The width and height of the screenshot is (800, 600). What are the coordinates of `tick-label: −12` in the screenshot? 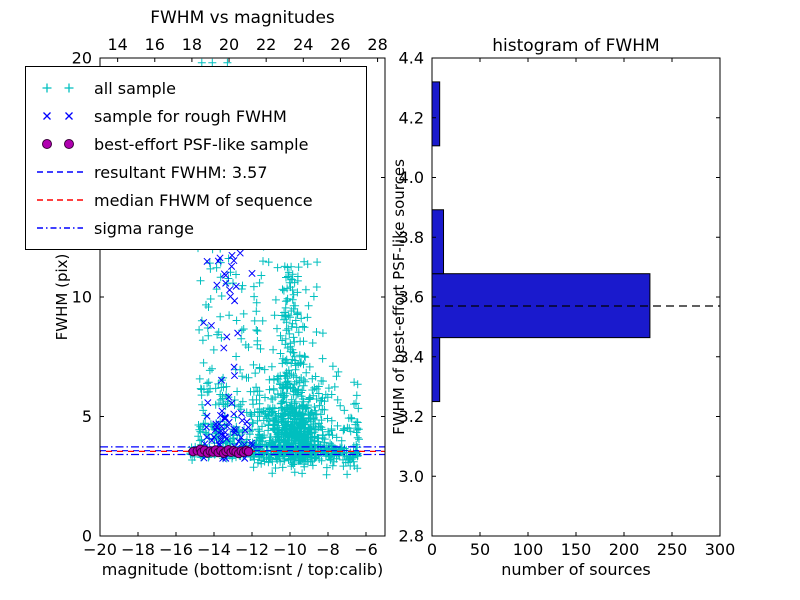 It's located at (252, 549).